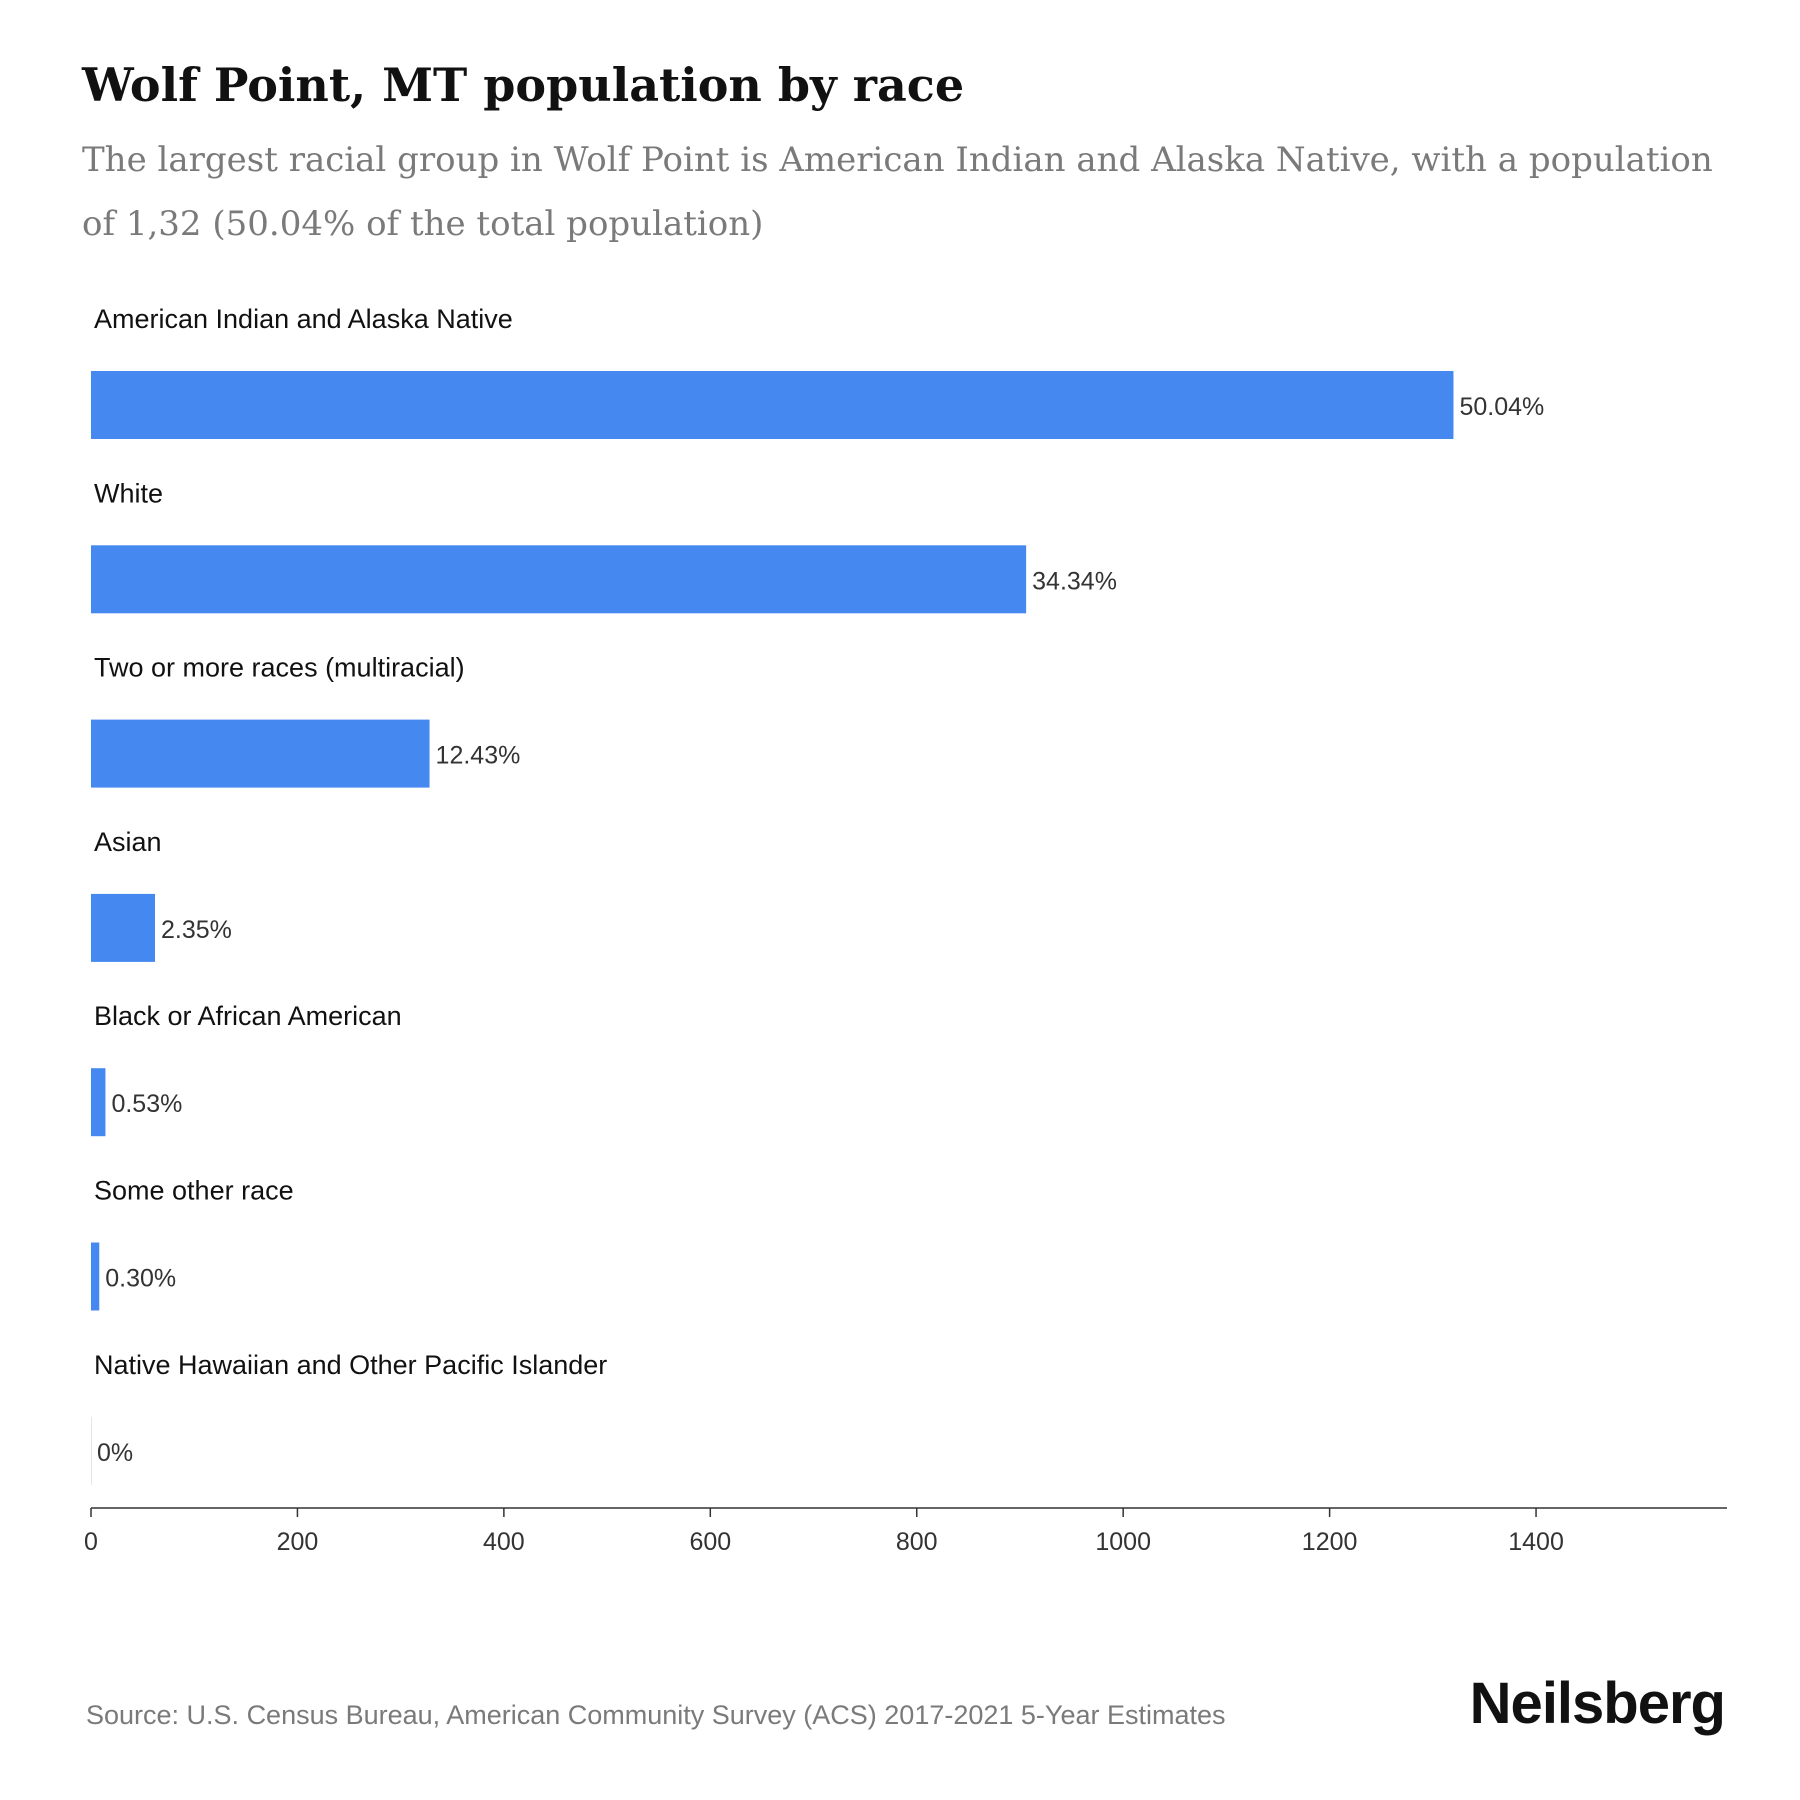 This screenshot has width=1800, height=1800. Describe the element at coordinates (523, 85) in the screenshot. I see `chart-title: Wolf Point, MT population by race` at that location.